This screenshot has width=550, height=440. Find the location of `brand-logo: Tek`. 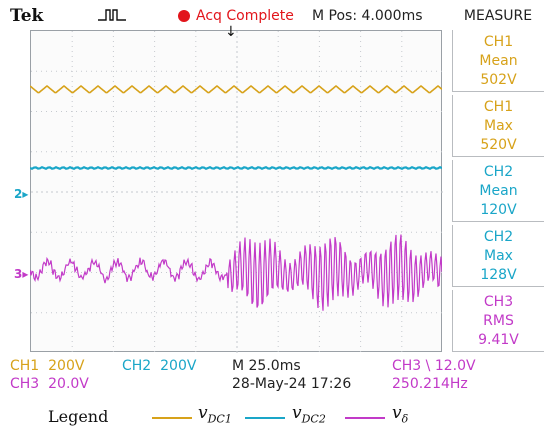

brand-logo: Tek is located at coordinates (27, 16).